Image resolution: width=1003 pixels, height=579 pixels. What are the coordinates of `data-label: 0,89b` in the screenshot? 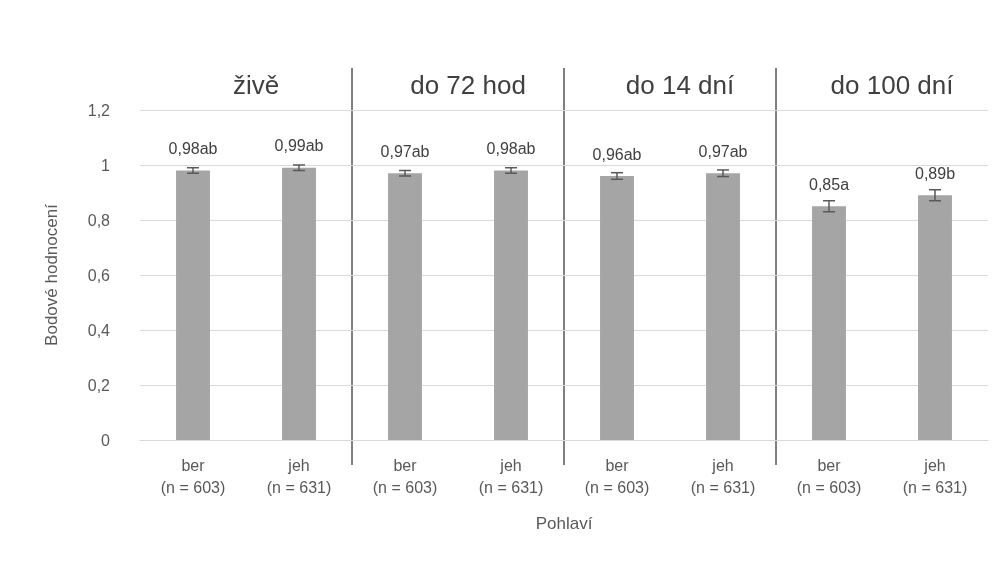 It's located at (935, 173).